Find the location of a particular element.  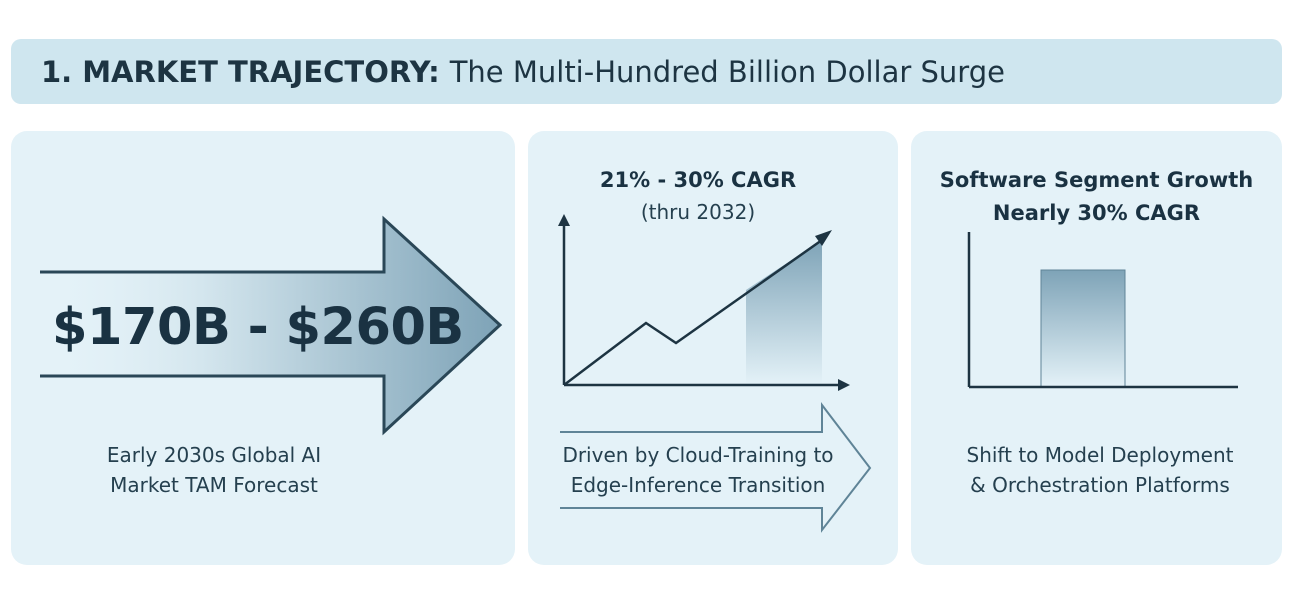

software-caption-line2: & Orchestration Platforms is located at coordinates (1100, 485).